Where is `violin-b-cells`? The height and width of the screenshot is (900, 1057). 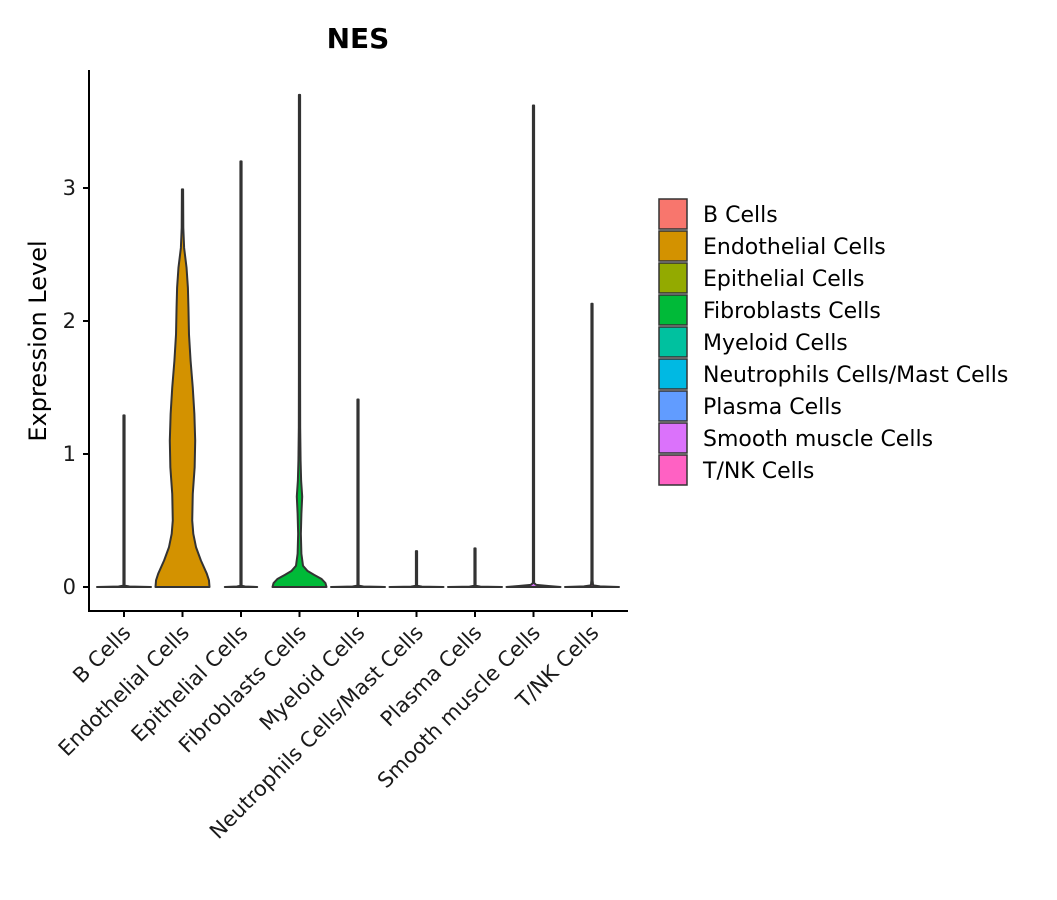 violin-b-cells is located at coordinates (124, 501).